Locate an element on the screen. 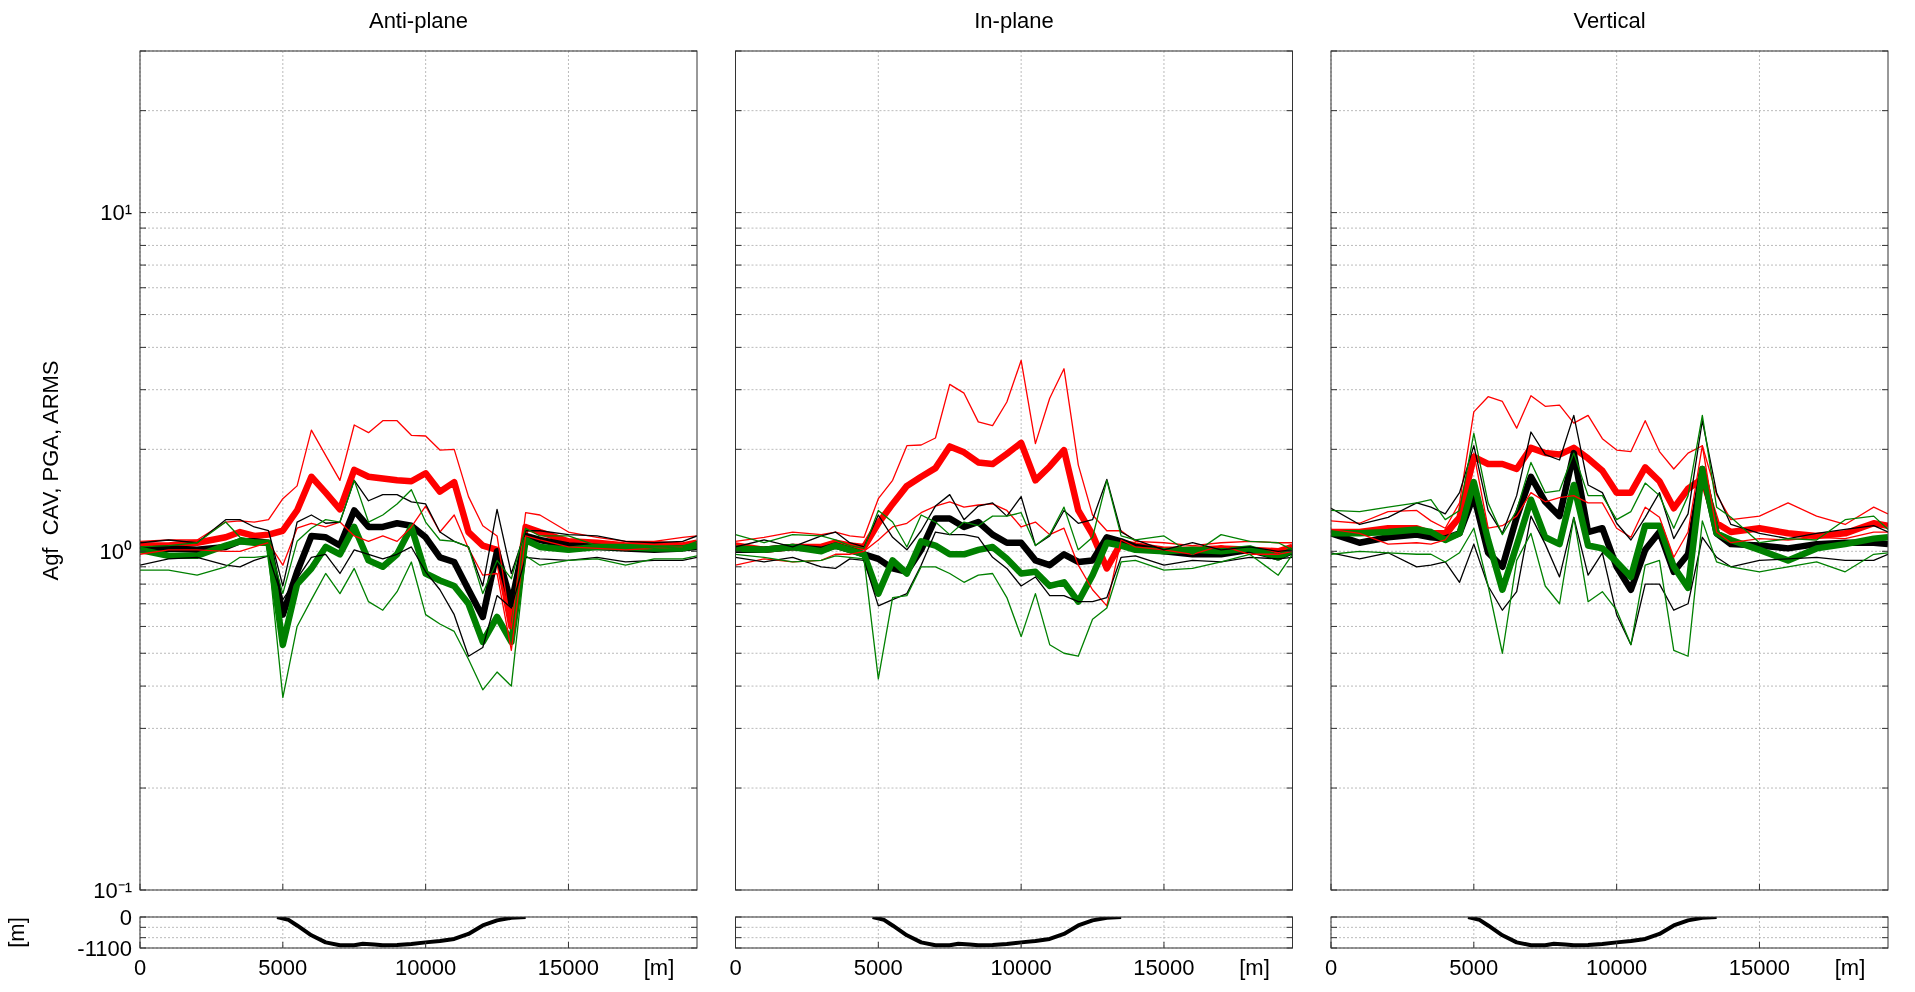  y-tick-label: 10⁰ is located at coordinates (115, 551).